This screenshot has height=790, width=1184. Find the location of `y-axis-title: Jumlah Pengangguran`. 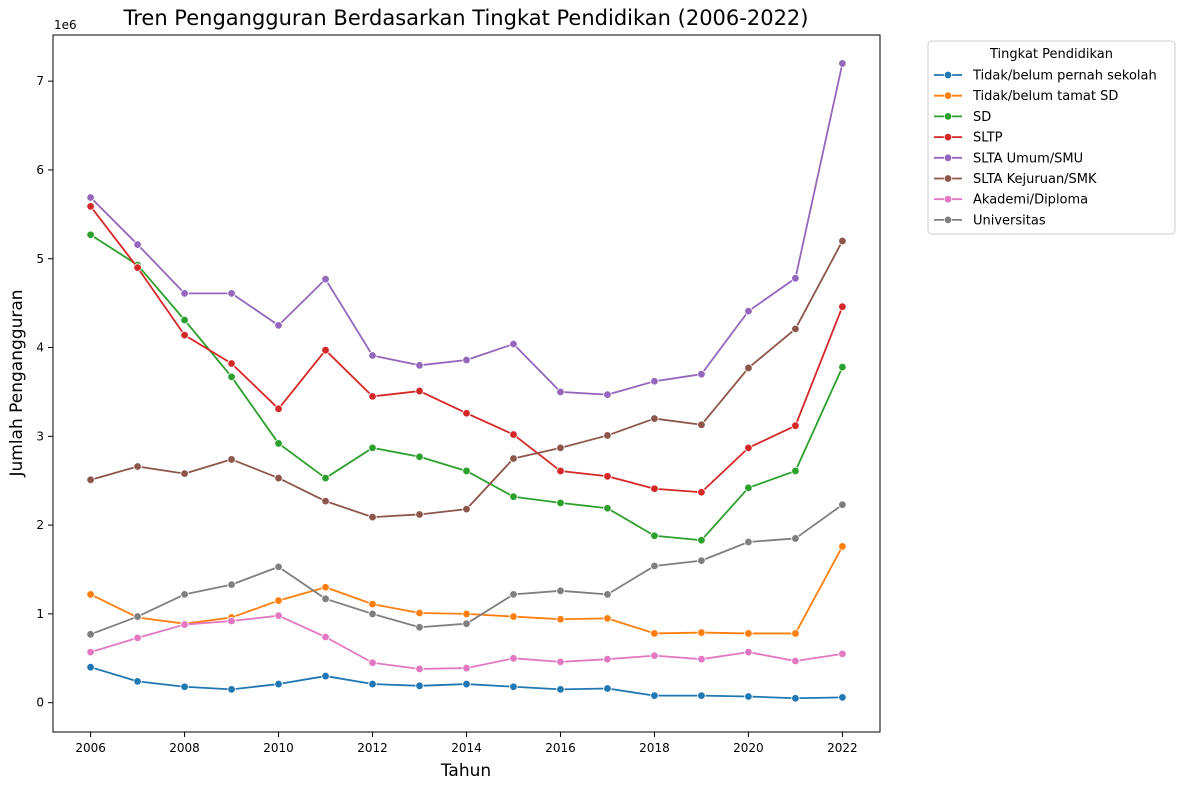

y-axis-title: Jumlah Pengangguran is located at coordinates (17, 383).